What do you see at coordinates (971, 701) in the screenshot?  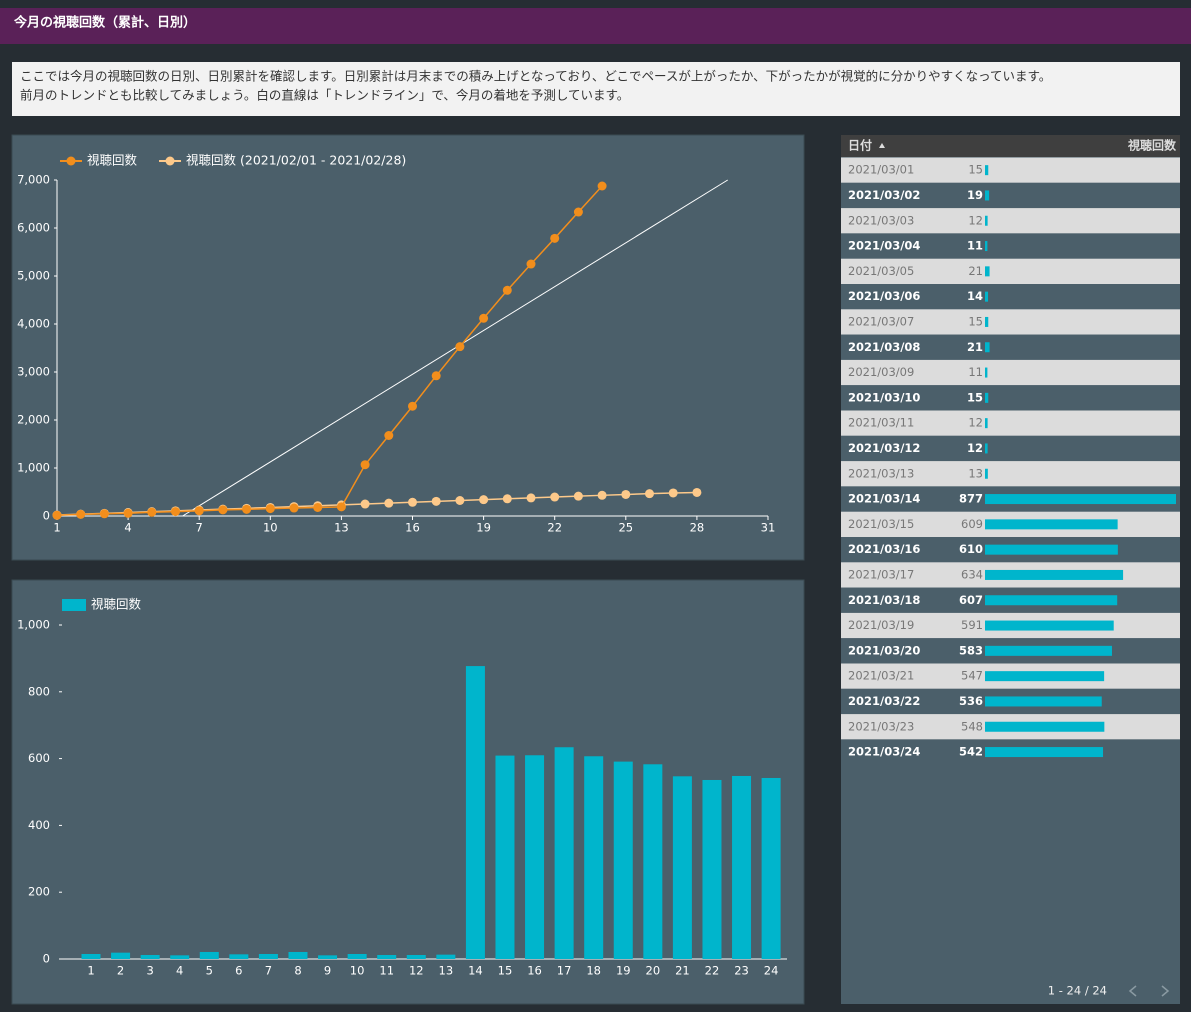 I see `table-cell: 536` at bounding box center [971, 701].